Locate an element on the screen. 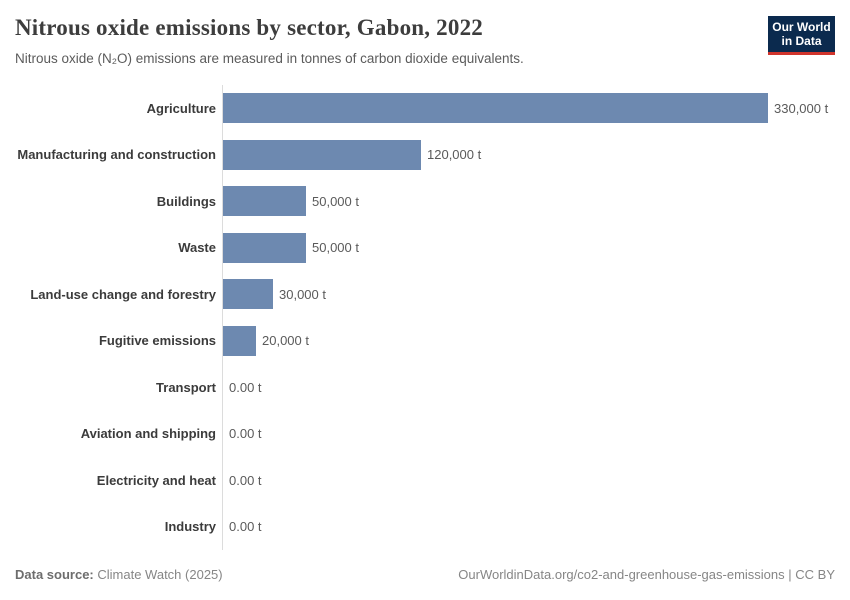 The width and height of the screenshot is (850, 600). value-label: 330,000 t is located at coordinates (801, 108).